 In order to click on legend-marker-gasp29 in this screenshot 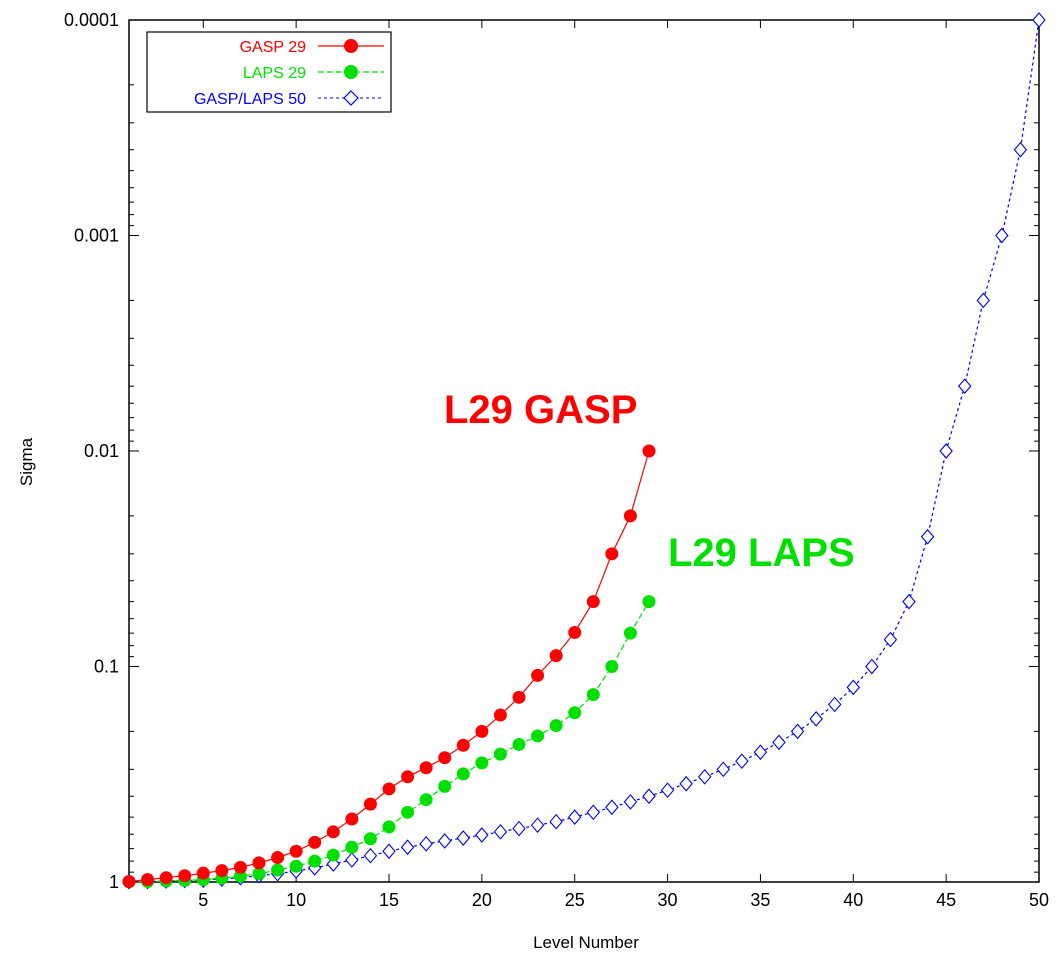, I will do `click(351, 46)`.